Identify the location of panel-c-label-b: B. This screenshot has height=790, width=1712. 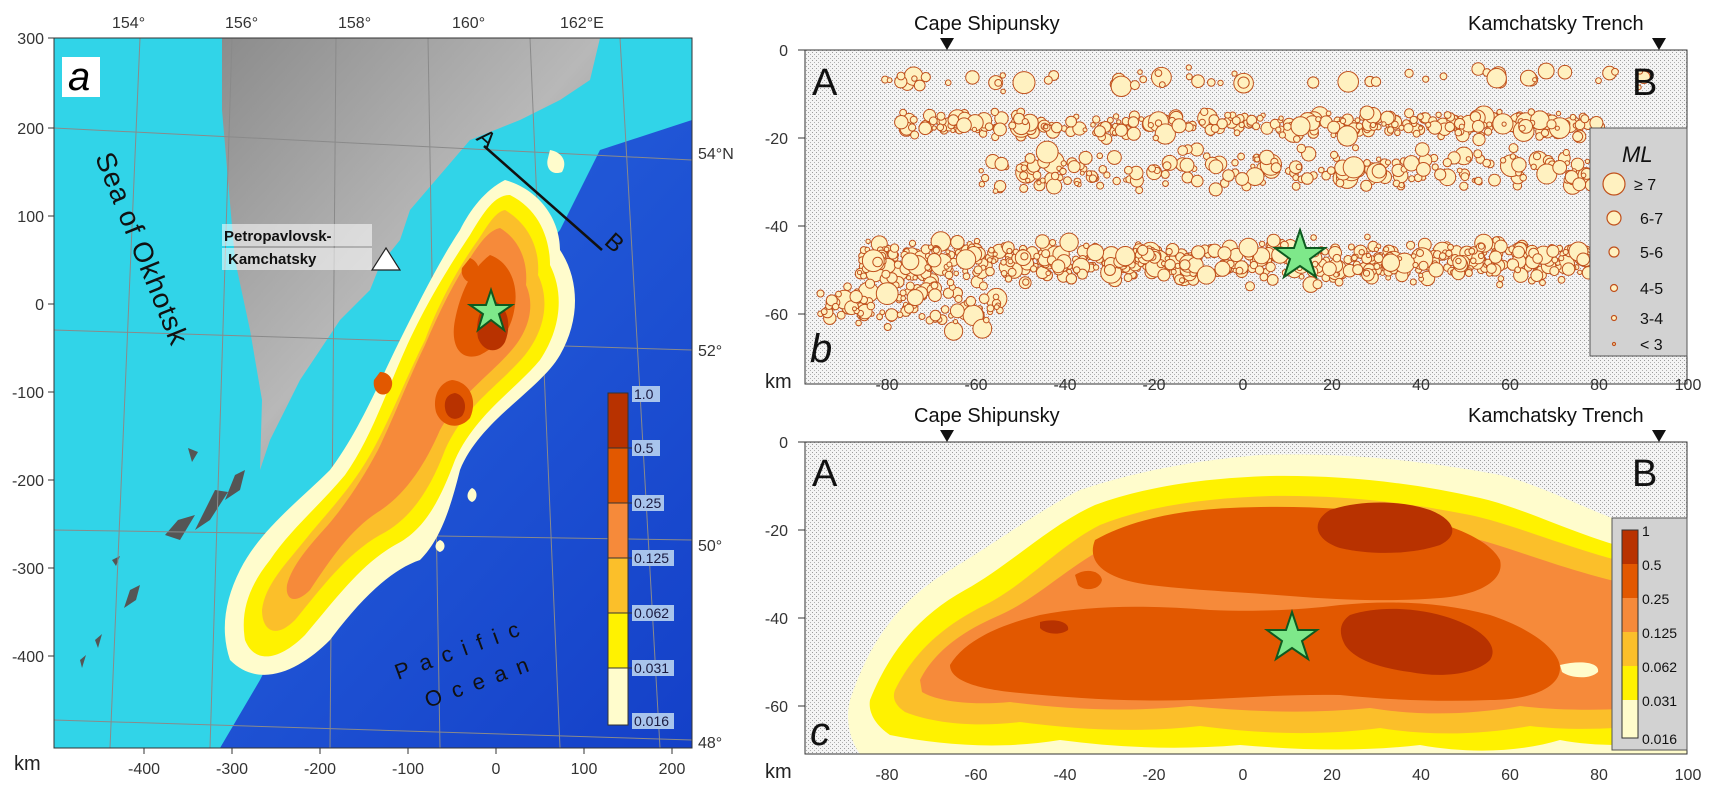
(1644, 474).